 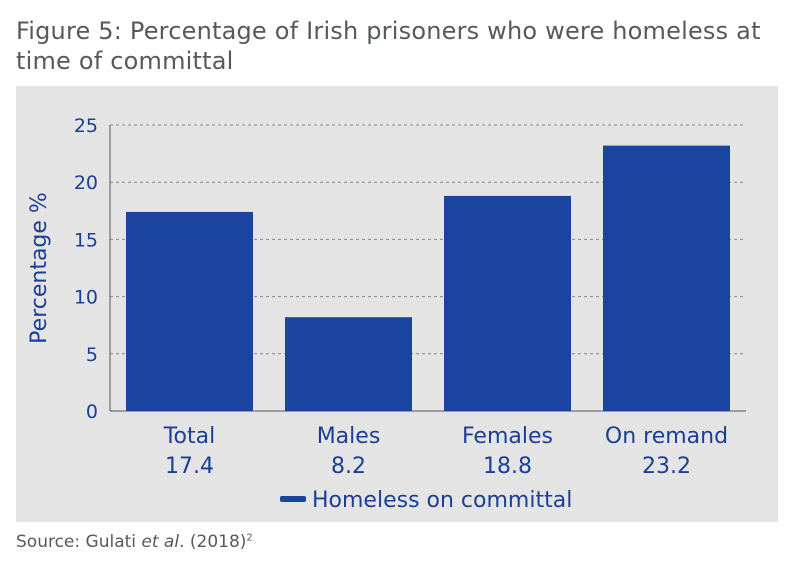 What do you see at coordinates (507, 466) in the screenshot?
I see `bar-value-label: 18.8` at bounding box center [507, 466].